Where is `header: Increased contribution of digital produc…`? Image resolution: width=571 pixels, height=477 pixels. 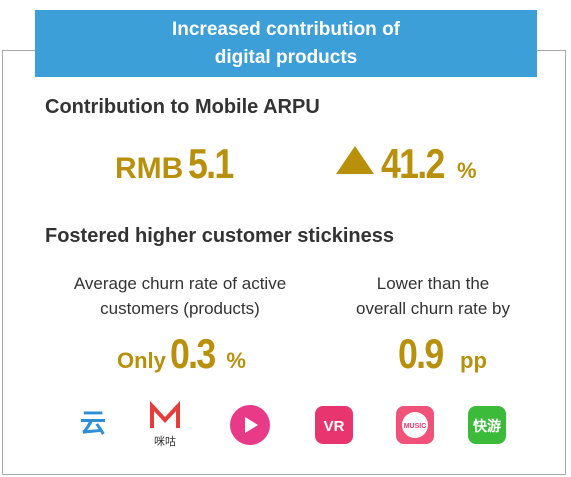
header: Increased contribution of digital produc… is located at coordinates (286, 43).